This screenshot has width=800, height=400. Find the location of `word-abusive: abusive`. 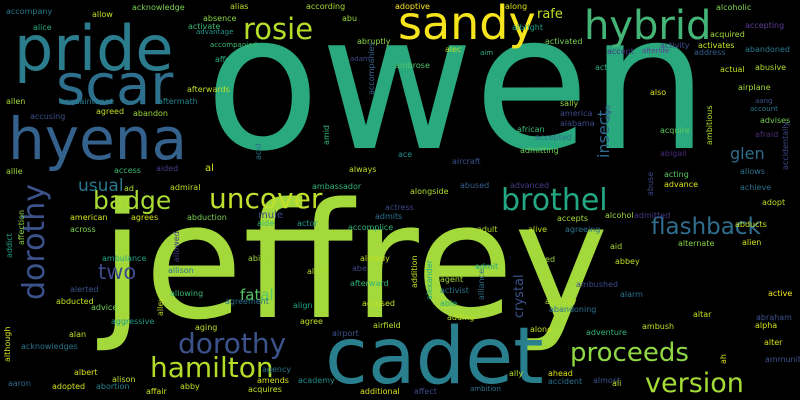

word-abusive: abusive is located at coordinates (771, 67).